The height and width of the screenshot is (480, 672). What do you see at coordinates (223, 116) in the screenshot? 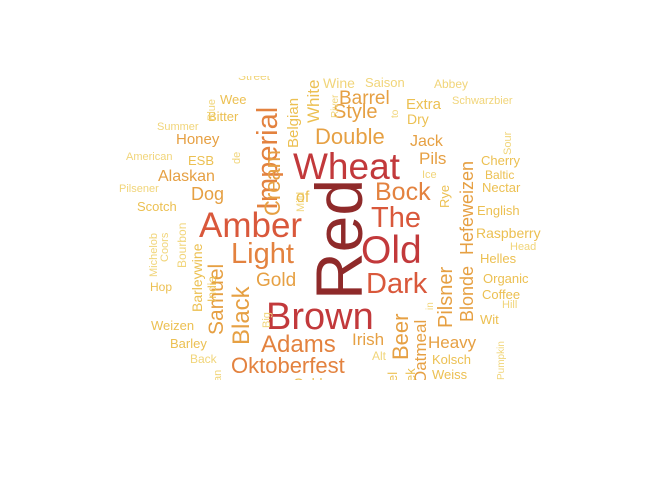
I see `cloud-word: Bitter` at bounding box center [223, 116].